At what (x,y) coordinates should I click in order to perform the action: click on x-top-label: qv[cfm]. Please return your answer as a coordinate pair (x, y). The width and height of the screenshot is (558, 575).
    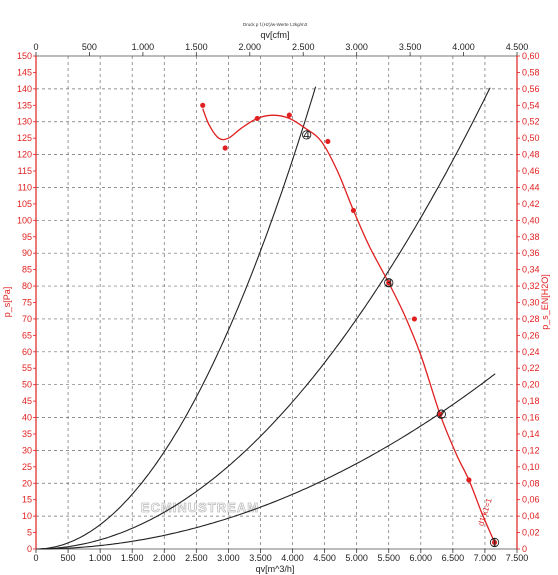
    Looking at the image, I should click on (274, 35).